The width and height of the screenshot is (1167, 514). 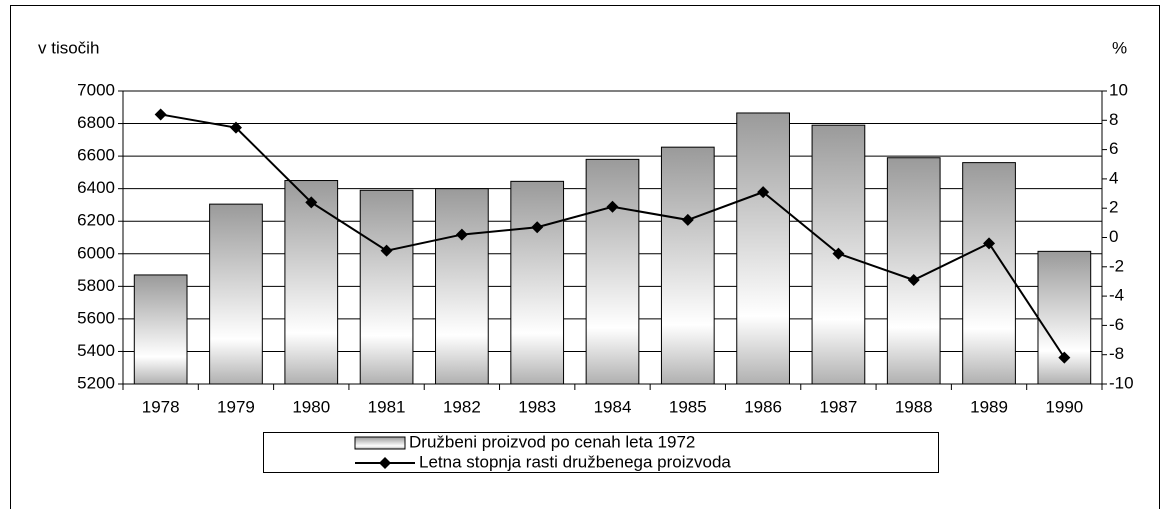 I want to click on x-tick-label: 1990, so click(x=1064, y=406).